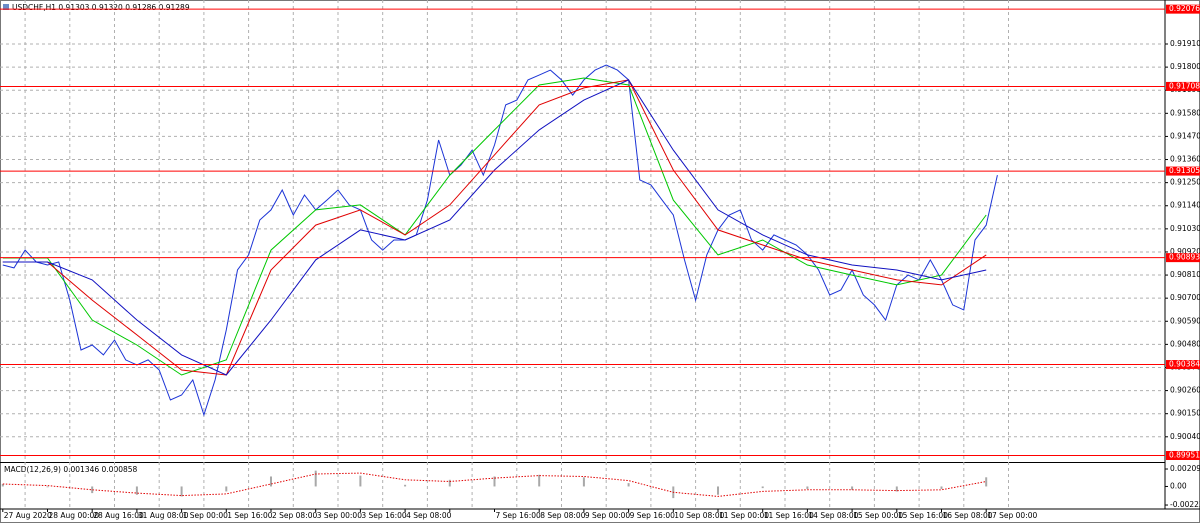 The image size is (1200, 523). I want to click on x-tick-label: 15 Sep 00:00, so click(878, 515).